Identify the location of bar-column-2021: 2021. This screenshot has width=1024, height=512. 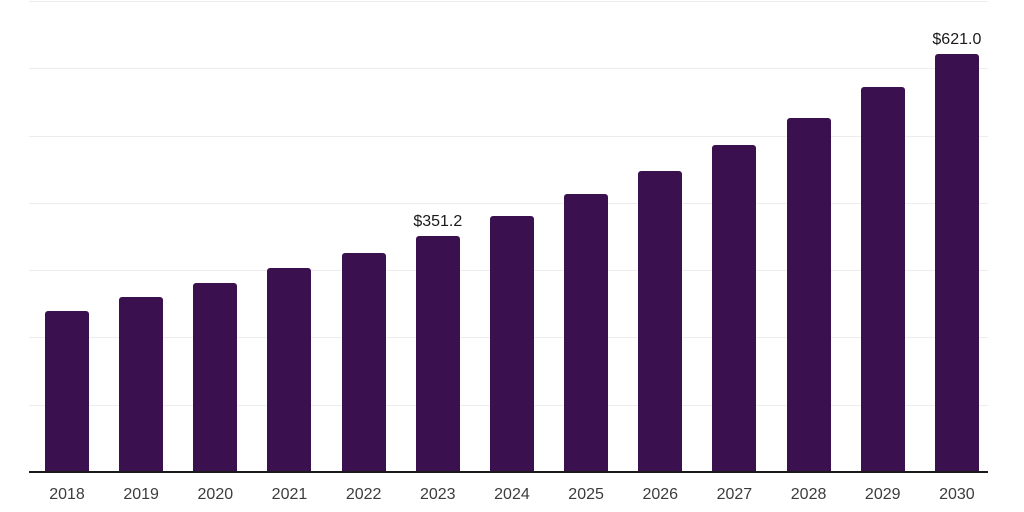
(289, 385).